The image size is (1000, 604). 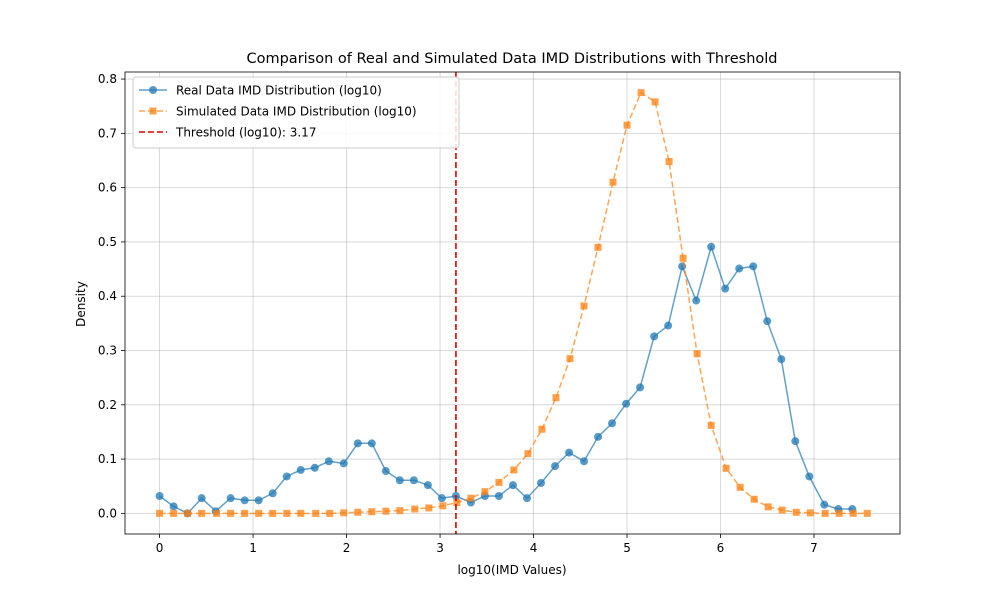 I want to click on y-axis-label: Density, so click(x=81, y=304).